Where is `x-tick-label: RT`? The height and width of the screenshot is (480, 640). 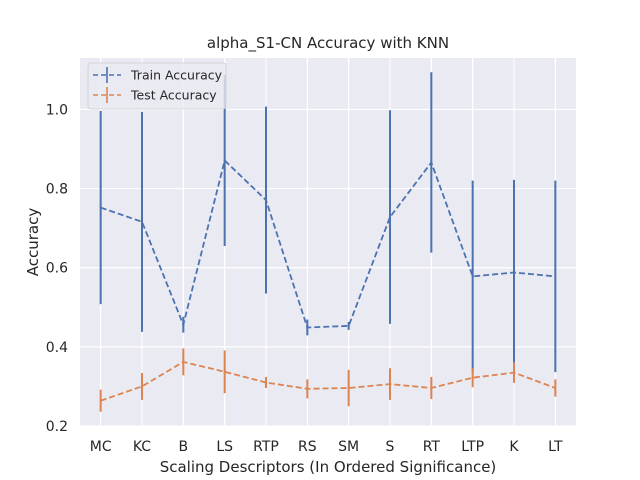
x-tick-label: RT is located at coordinates (432, 447).